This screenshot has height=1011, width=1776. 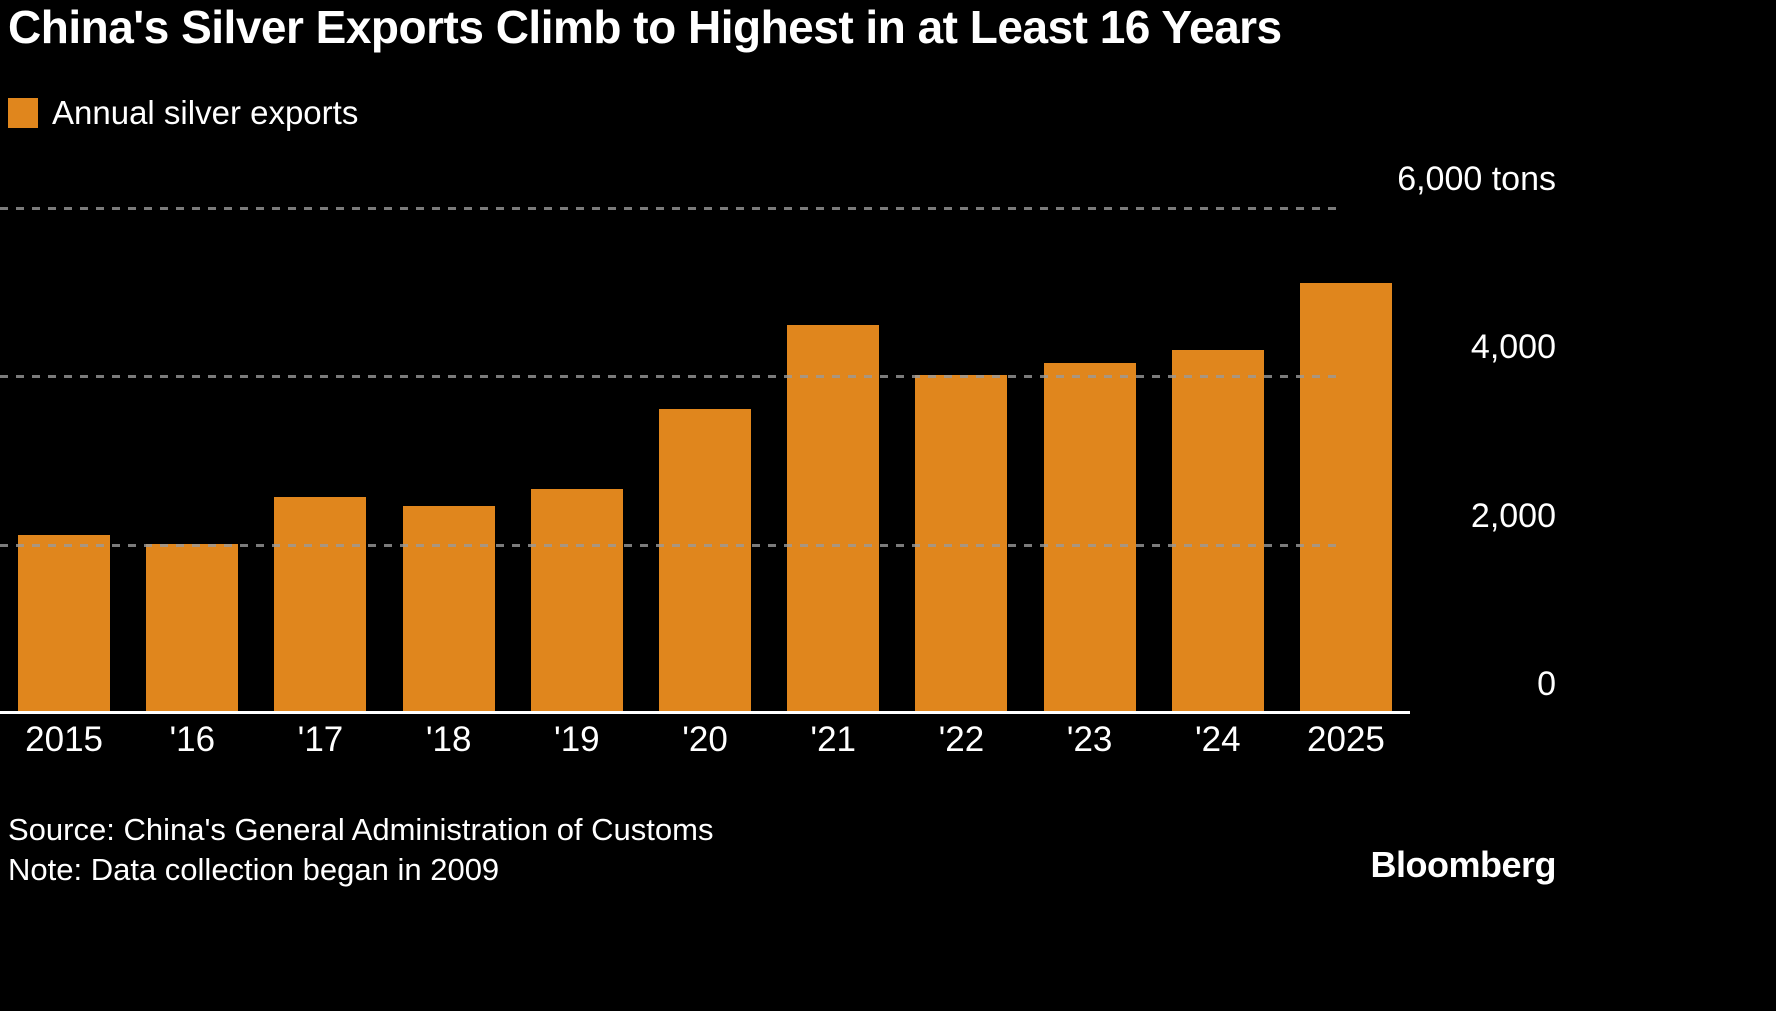 What do you see at coordinates (1345, 497) in the screenshot?
I see `bar-2025` at bounding box center [1345, 497].